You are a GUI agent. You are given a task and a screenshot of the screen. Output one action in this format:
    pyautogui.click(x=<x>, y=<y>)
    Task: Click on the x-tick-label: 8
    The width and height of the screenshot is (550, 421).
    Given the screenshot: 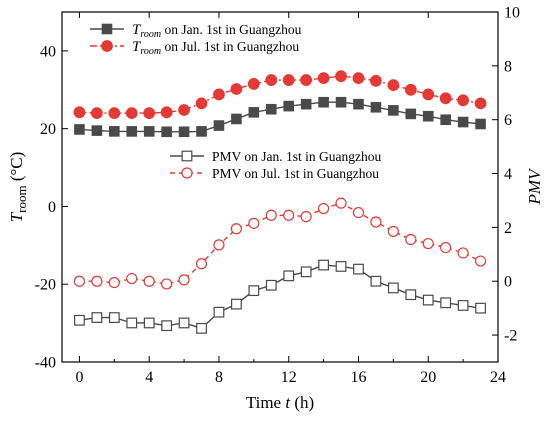 What is the action you would take?
    pyautogui.click(x=219, y=377)
    